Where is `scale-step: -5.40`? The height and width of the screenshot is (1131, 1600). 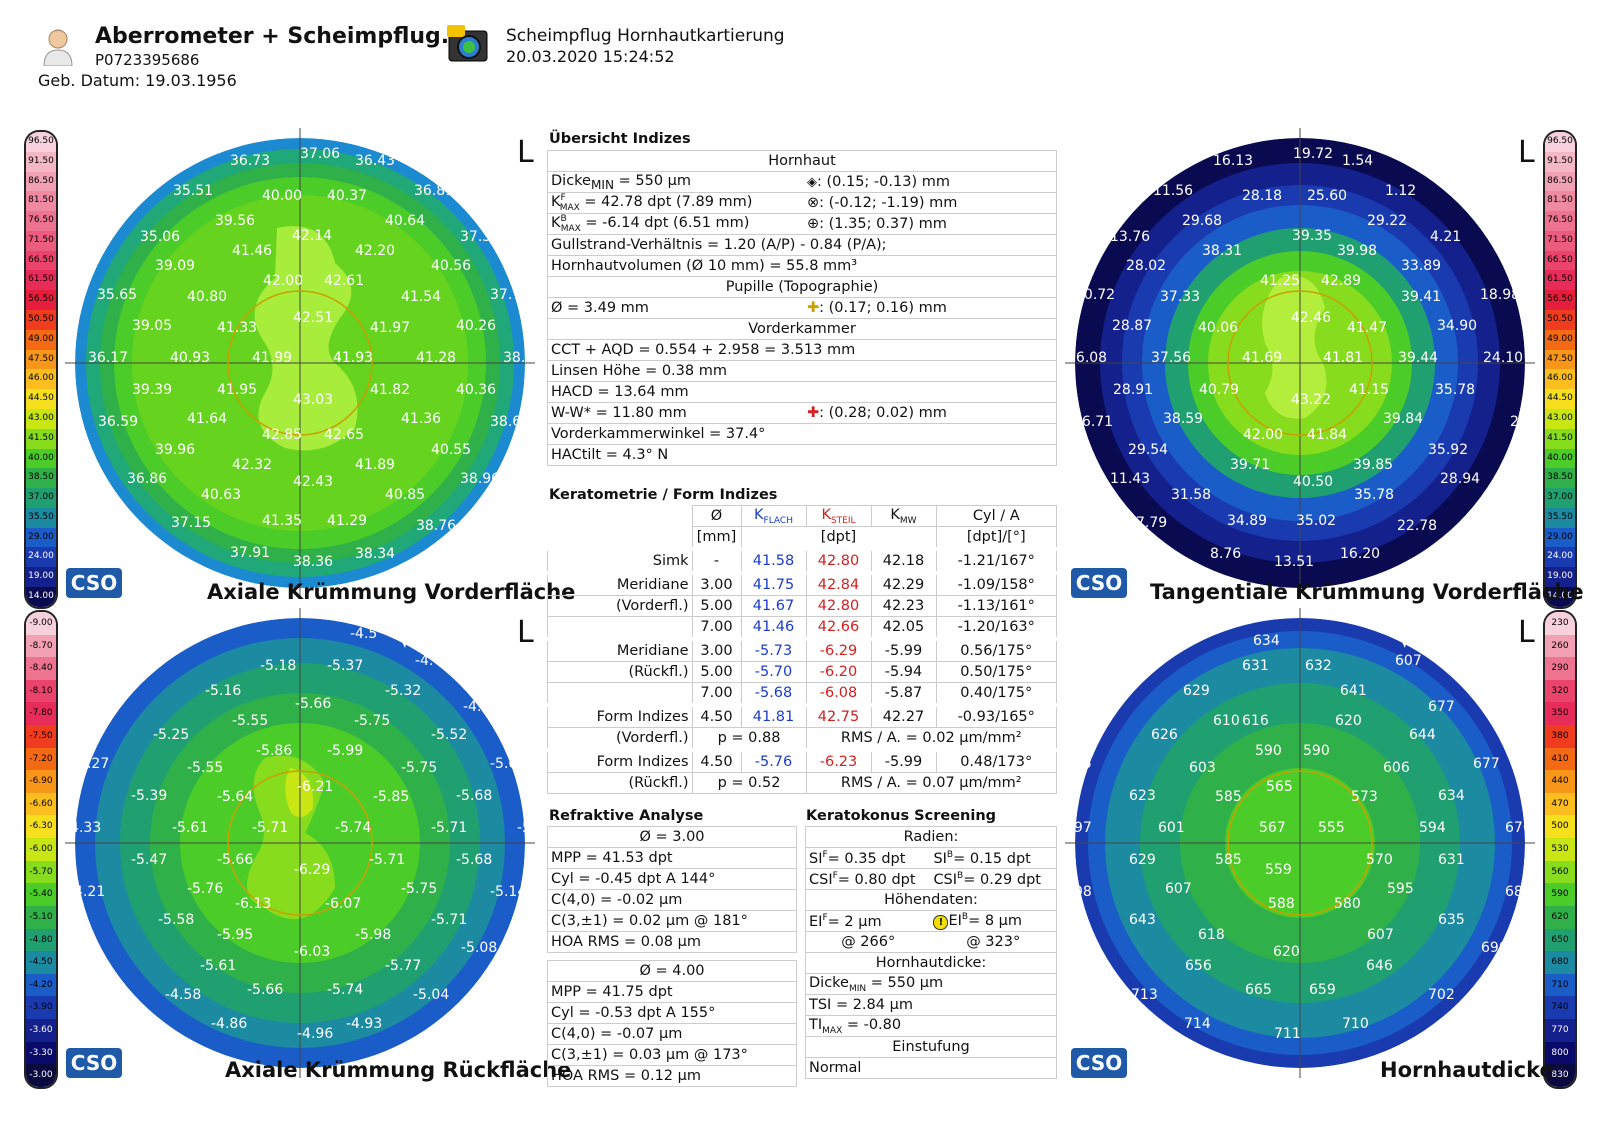
scale-step: -5.40 is located at coordinates (41, 894).